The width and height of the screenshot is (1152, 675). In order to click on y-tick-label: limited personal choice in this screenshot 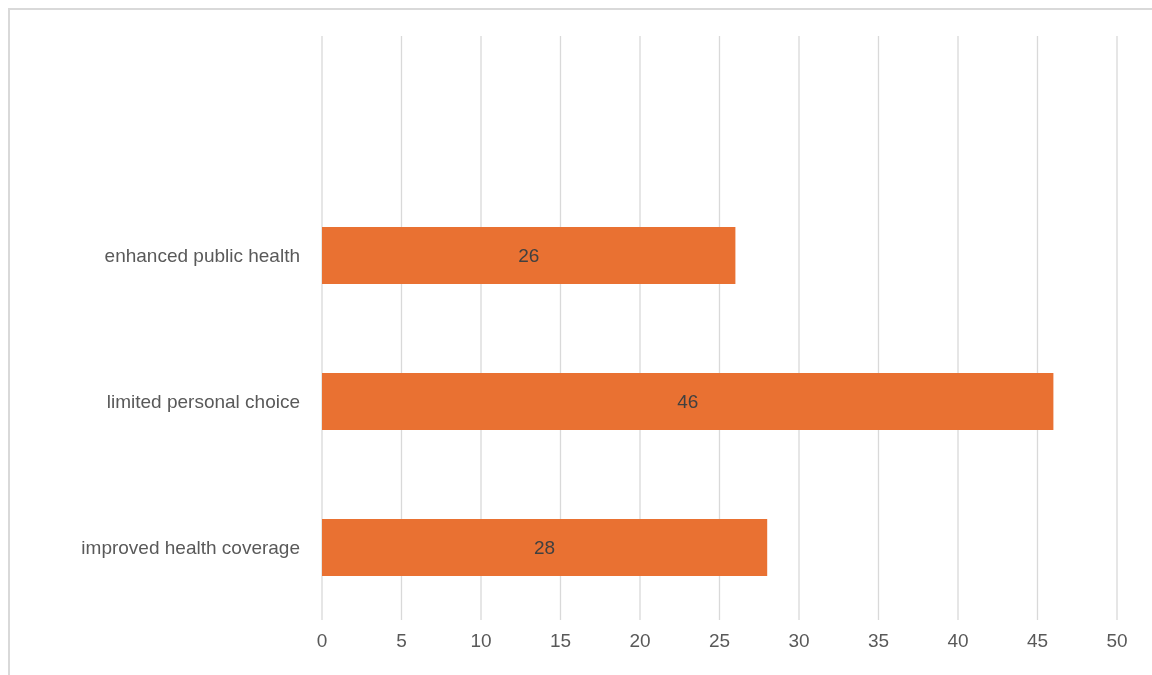, I will do `click(203, 401)`.